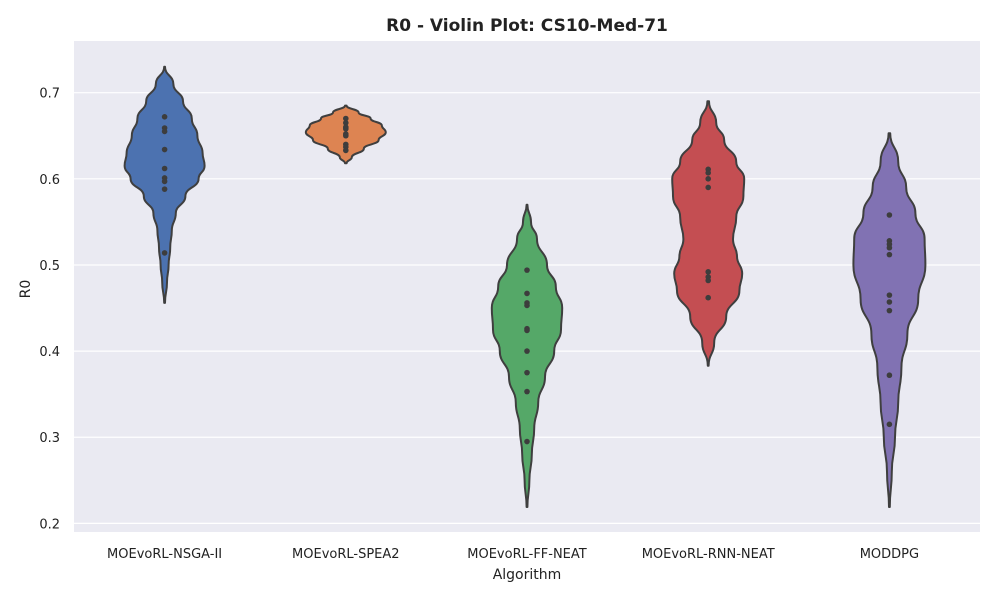 The width and height of the screenshot is (1000, 600). I want to click on y-tick-label: 0.4, so click(49, 352).